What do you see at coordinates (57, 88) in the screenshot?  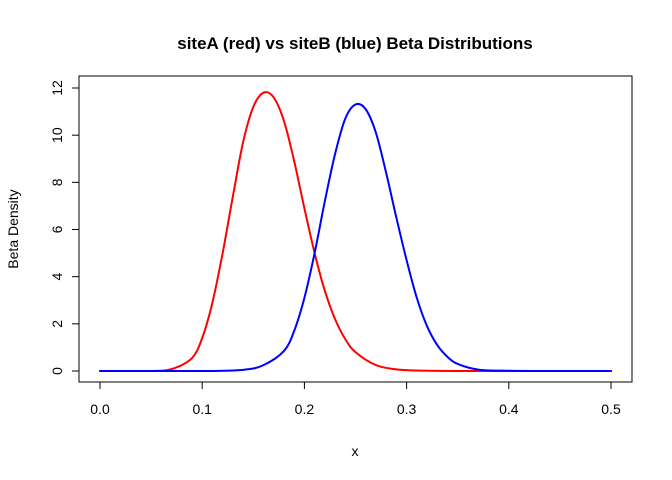 I see `y-tick-label: 12` at bounding box center [57, 88].